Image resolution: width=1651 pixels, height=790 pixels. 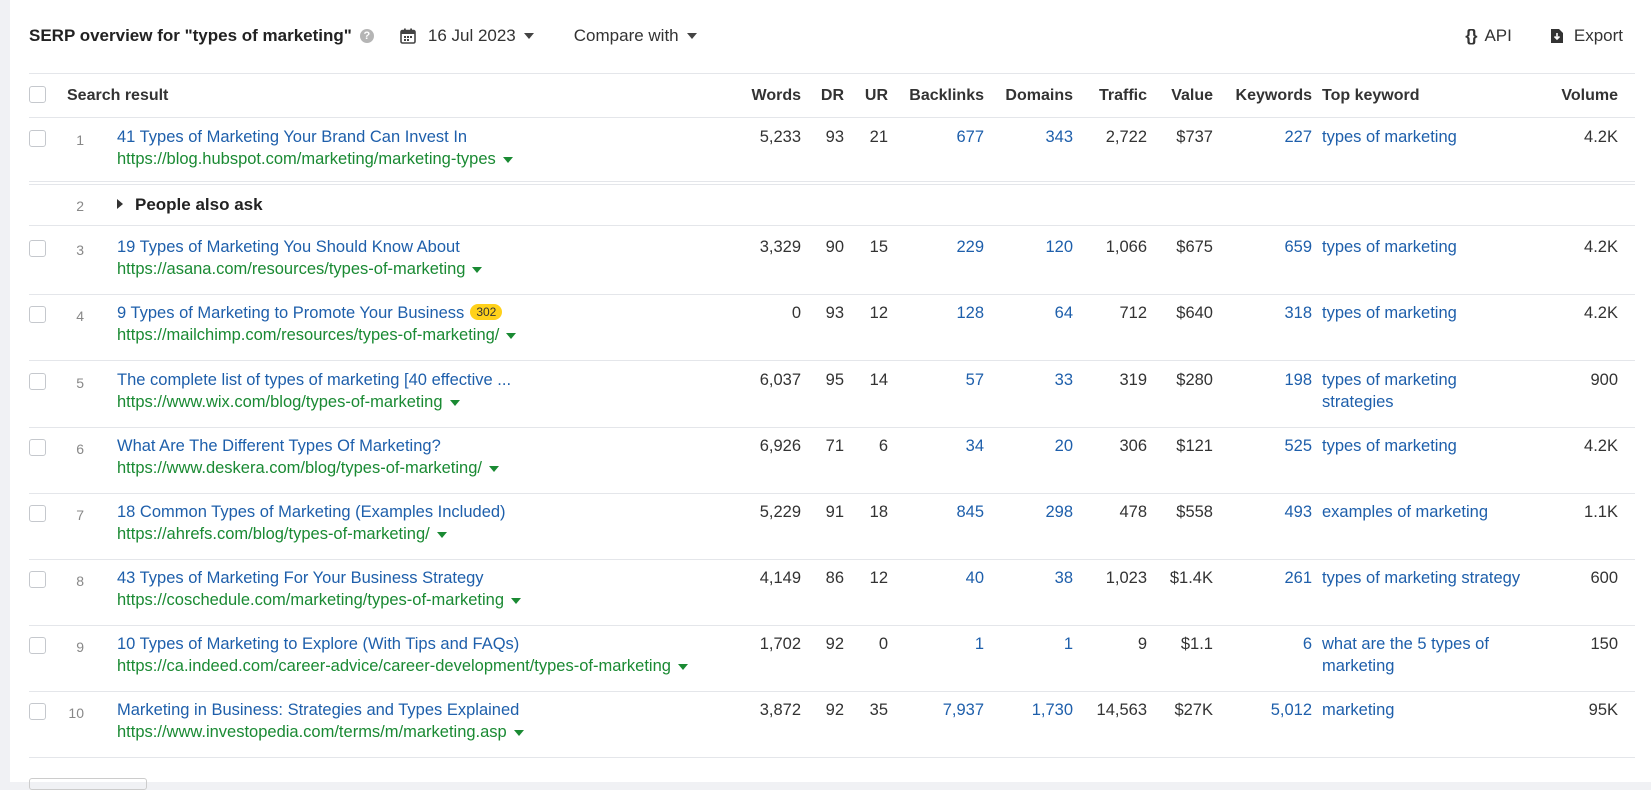 What do you see at coordinates (1405, 512) in the screenshot?
I see `top-keyword-link: examples of marketing` at bounding box center [1405, 512].